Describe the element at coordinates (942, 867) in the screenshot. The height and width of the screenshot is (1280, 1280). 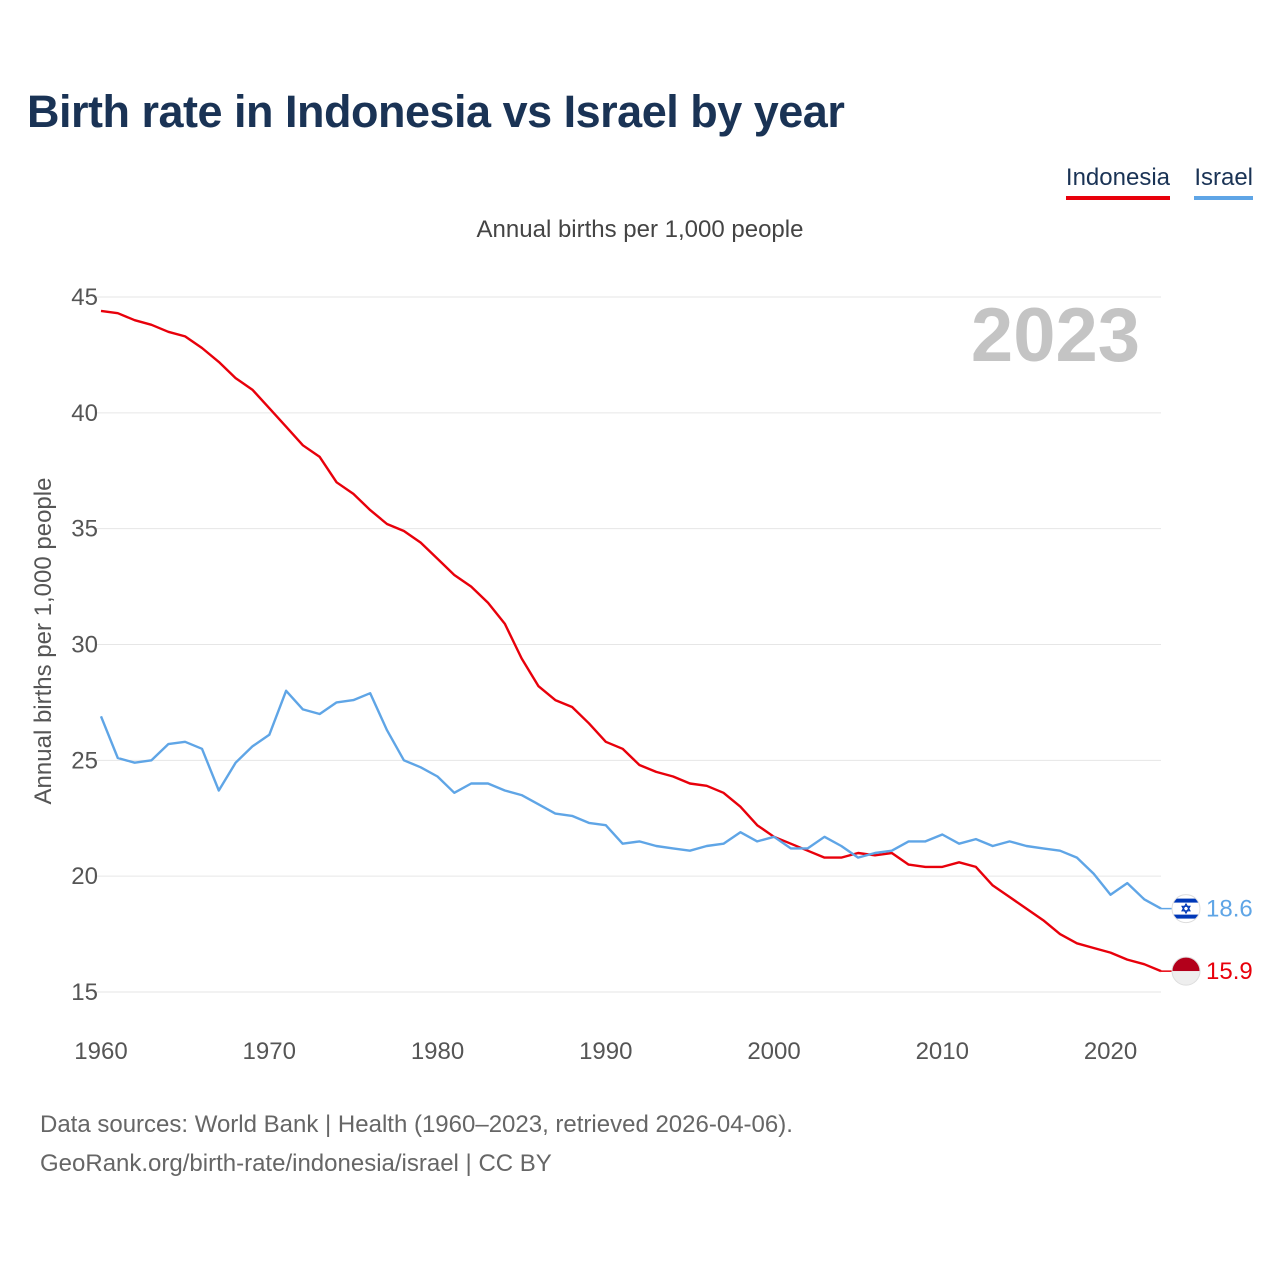
I see `data-point-indonesia-2010` at that location.